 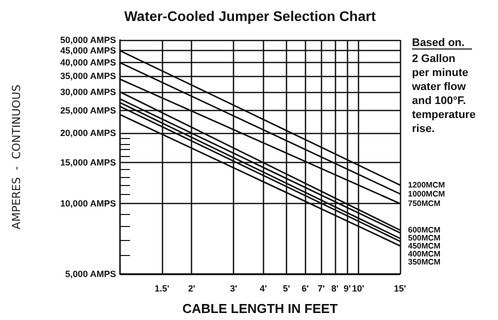 I want to click on y-tick-label: 30,000 AMPS, so click(x=88, y=91).